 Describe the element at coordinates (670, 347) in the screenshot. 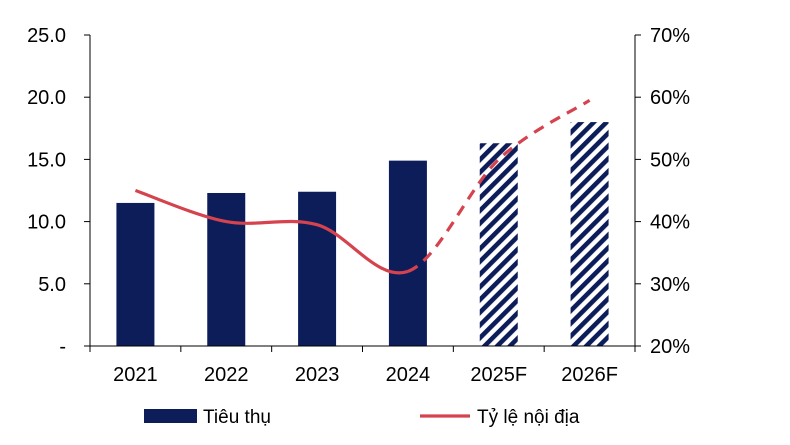

I see `right-tick-label: 20%` at that location.